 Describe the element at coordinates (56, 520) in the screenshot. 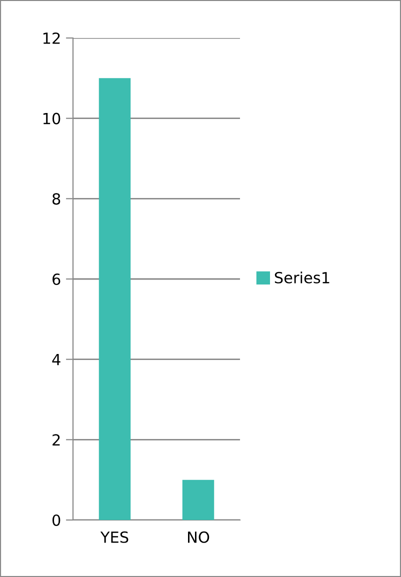

I see `y-tick-label: 0` at that location.